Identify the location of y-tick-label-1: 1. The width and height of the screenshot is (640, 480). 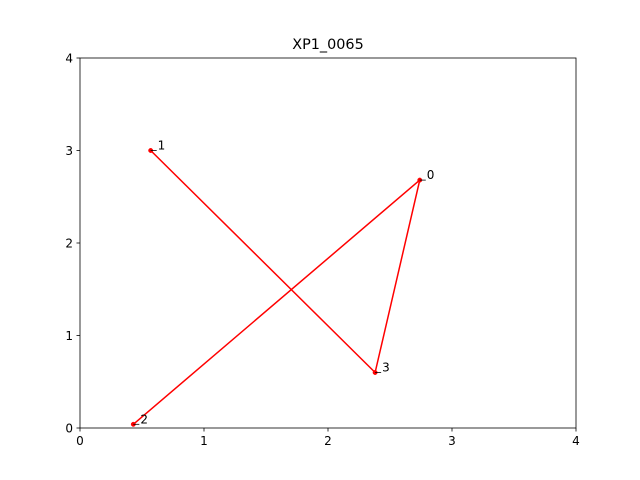
(69, 336).